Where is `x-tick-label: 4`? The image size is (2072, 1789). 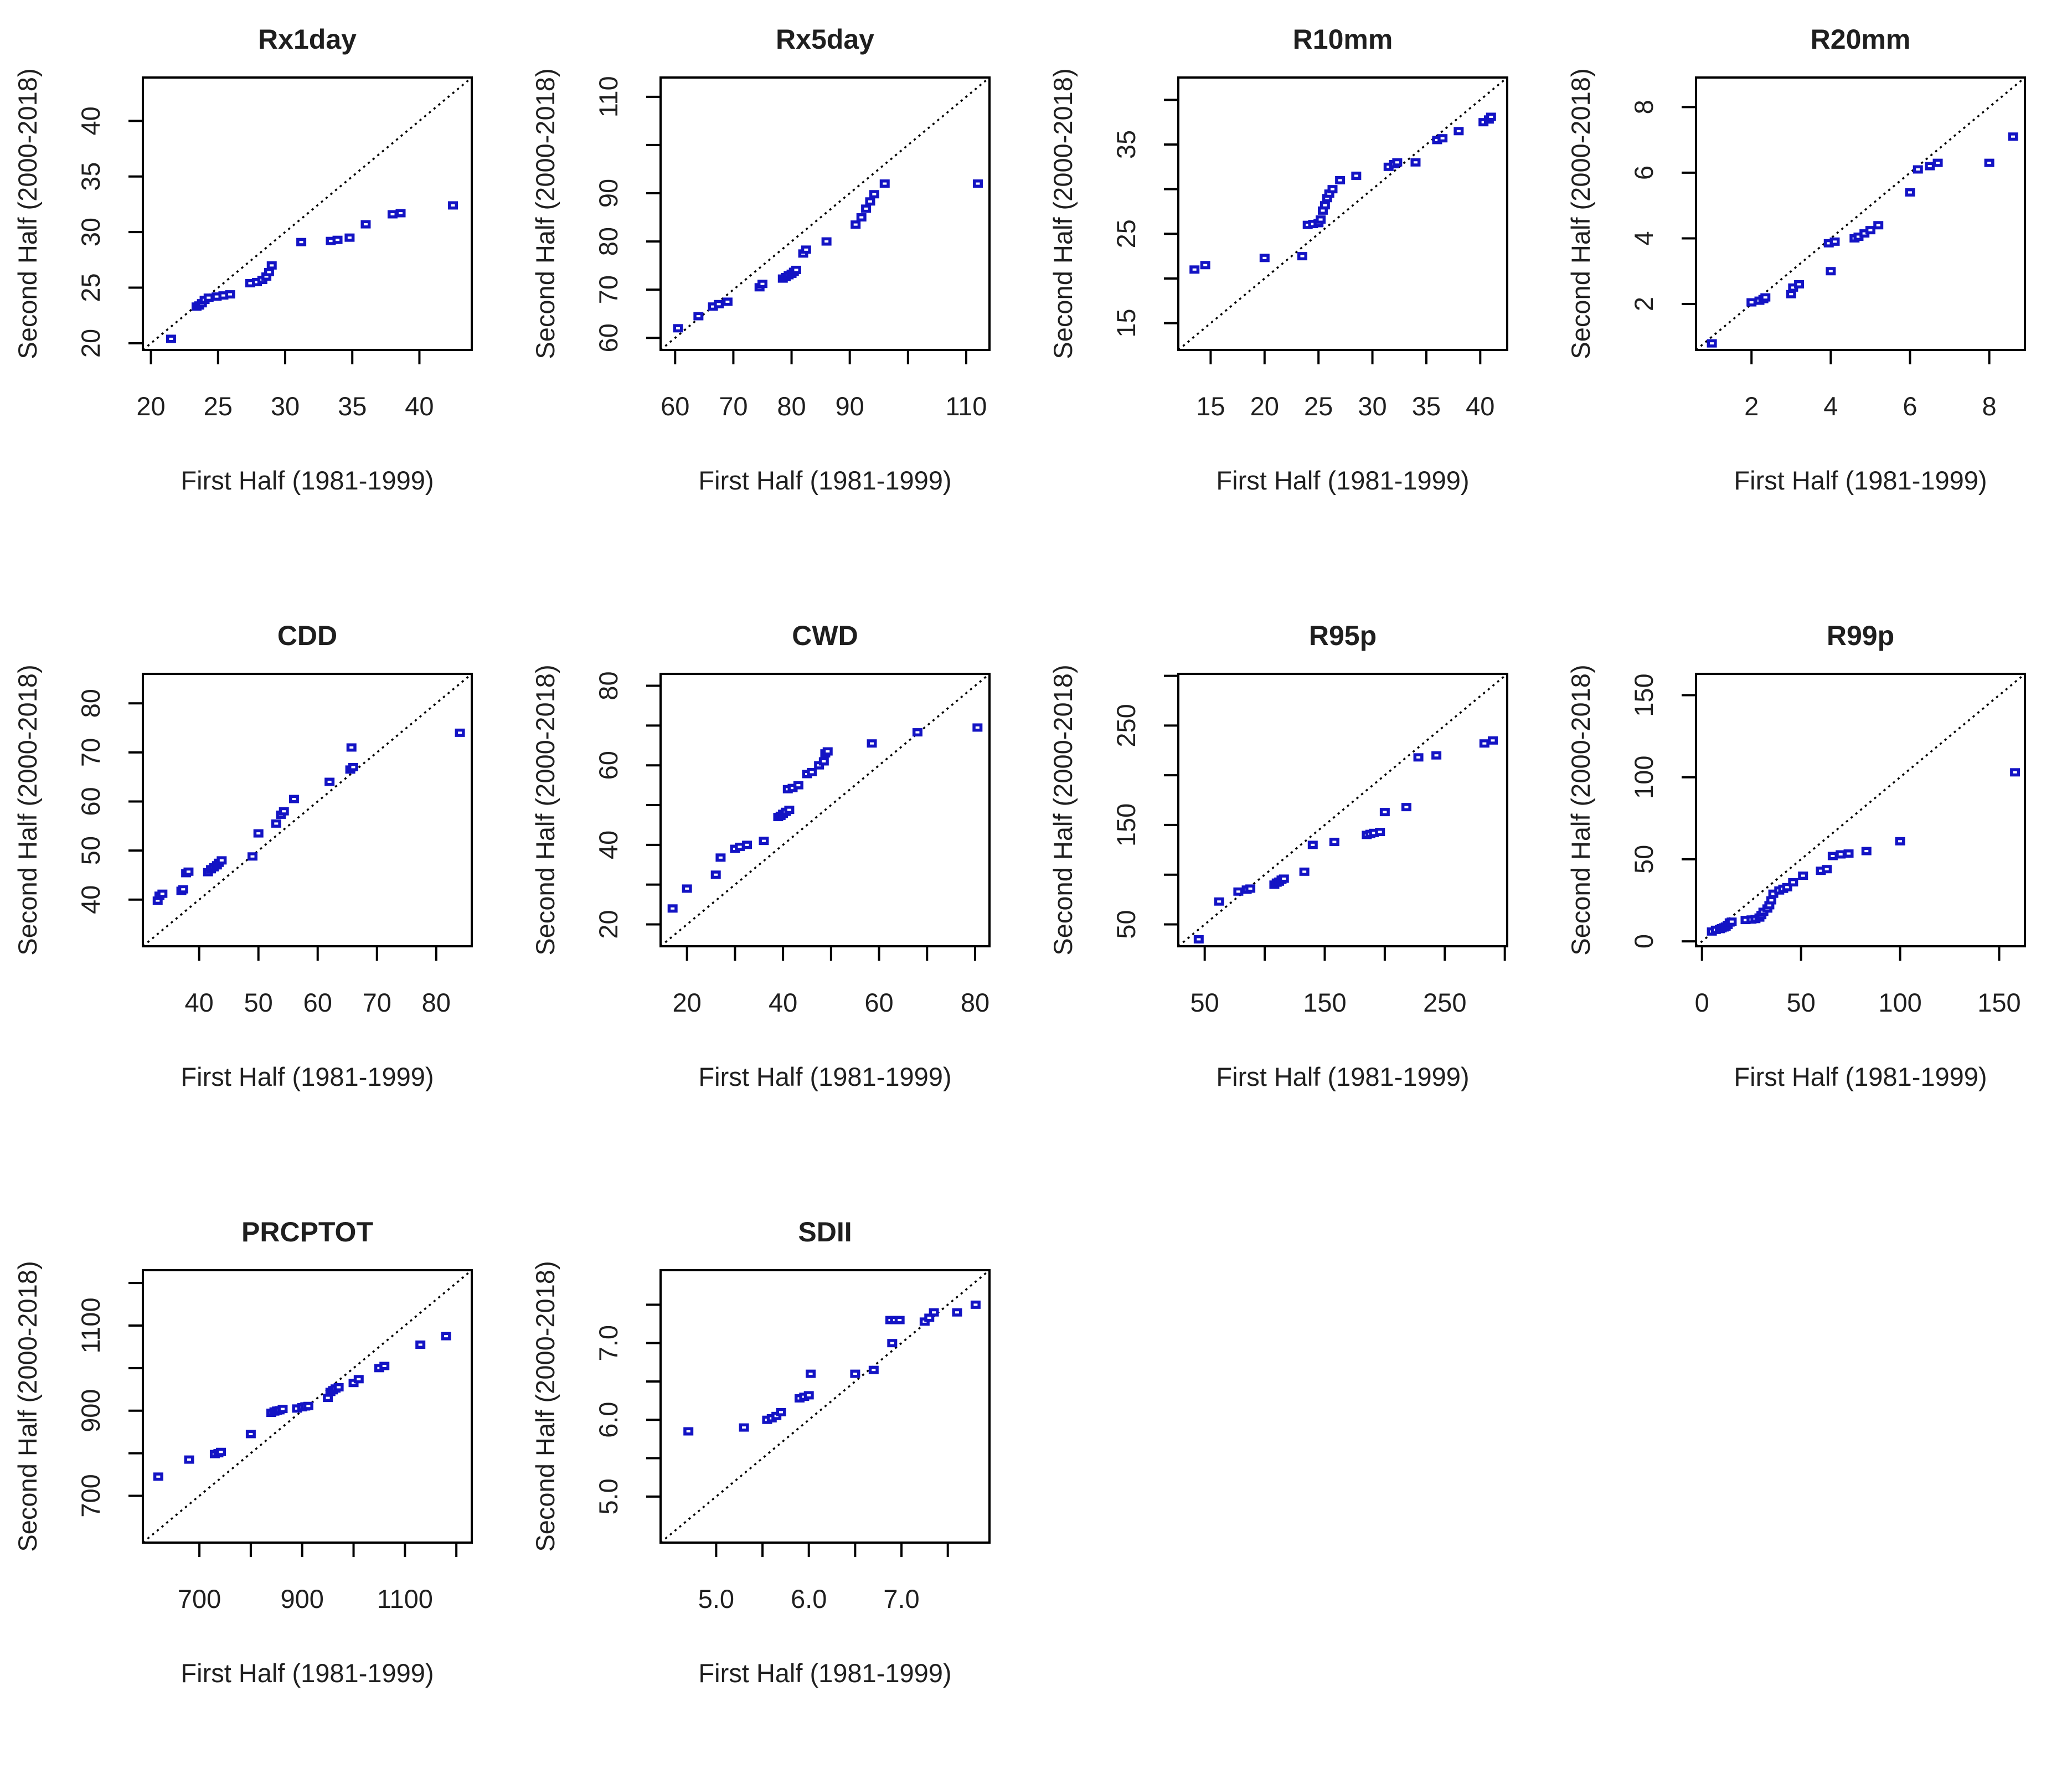
x-tick-label: 4 is located at coordinates (1830, 406).